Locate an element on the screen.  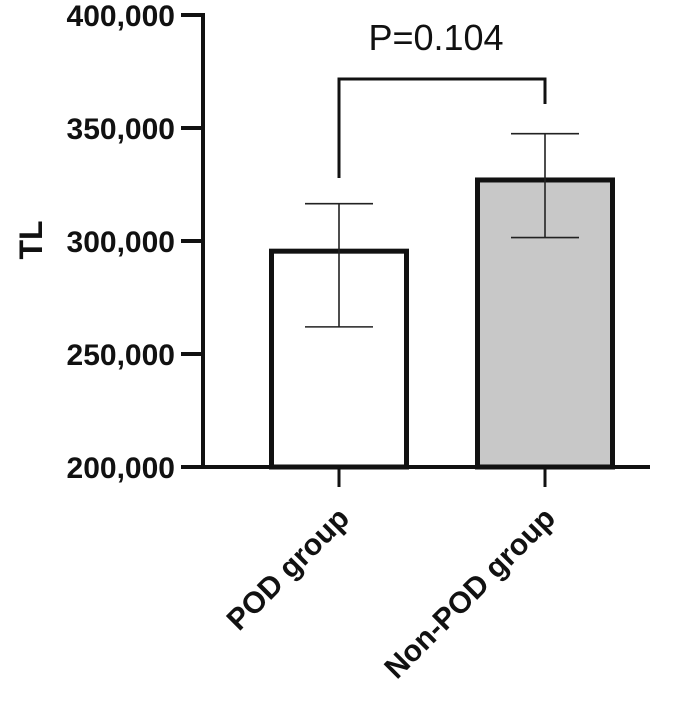
y-tick-label: 300,000 is located at coordinates (121, 242).